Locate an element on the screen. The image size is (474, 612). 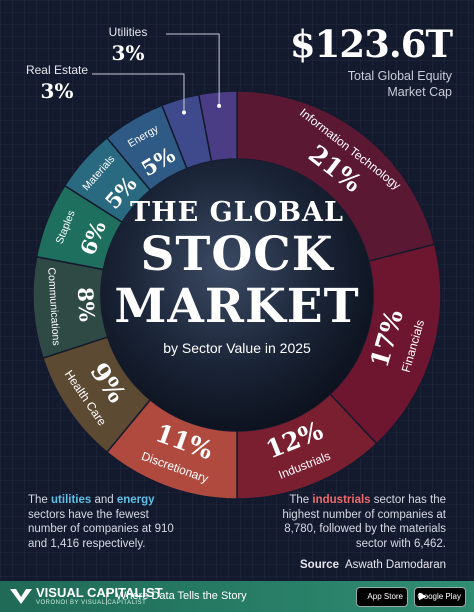
percent-label-utilities: 3% is located at coordinates (128, 53).